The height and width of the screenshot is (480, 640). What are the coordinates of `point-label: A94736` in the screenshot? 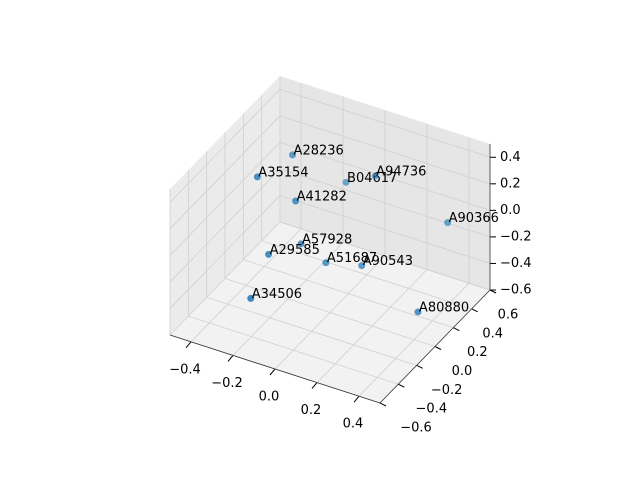 It's located at (401, 172).